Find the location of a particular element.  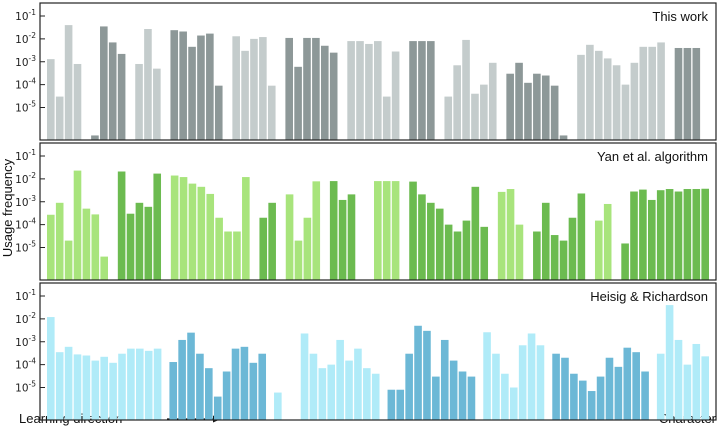

panel-label: Yan et al. algorithm is located at coordinates (652, 156).